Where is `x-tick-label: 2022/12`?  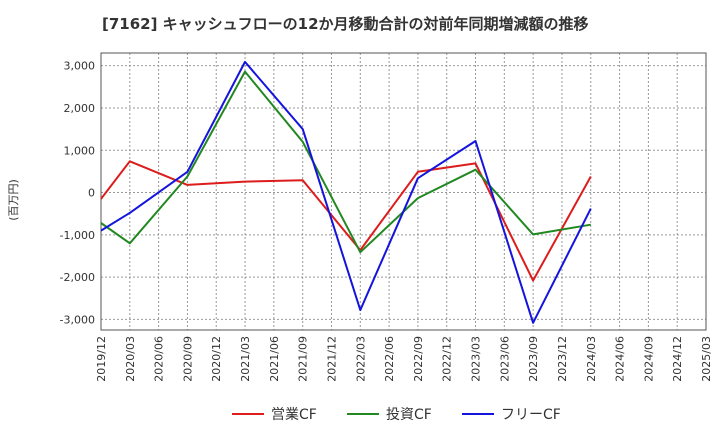 x-tick-label: 2022/12 is located at coordinates (447, 359).